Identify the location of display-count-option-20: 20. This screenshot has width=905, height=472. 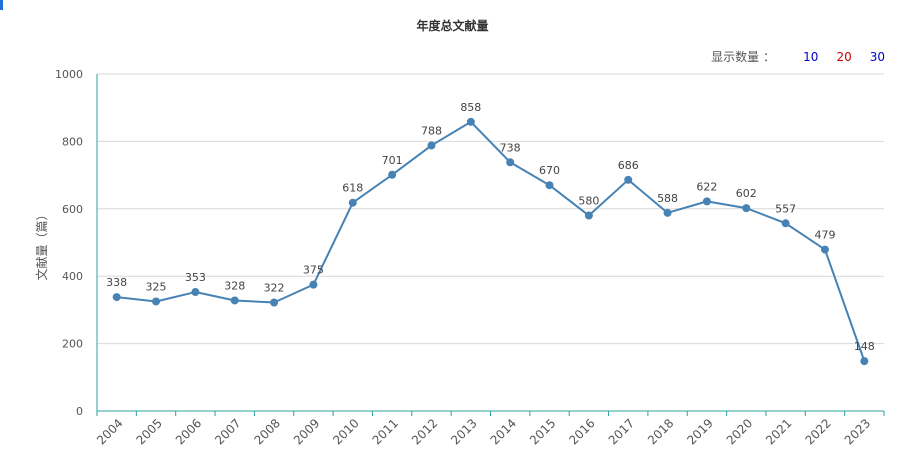
(844, 56).